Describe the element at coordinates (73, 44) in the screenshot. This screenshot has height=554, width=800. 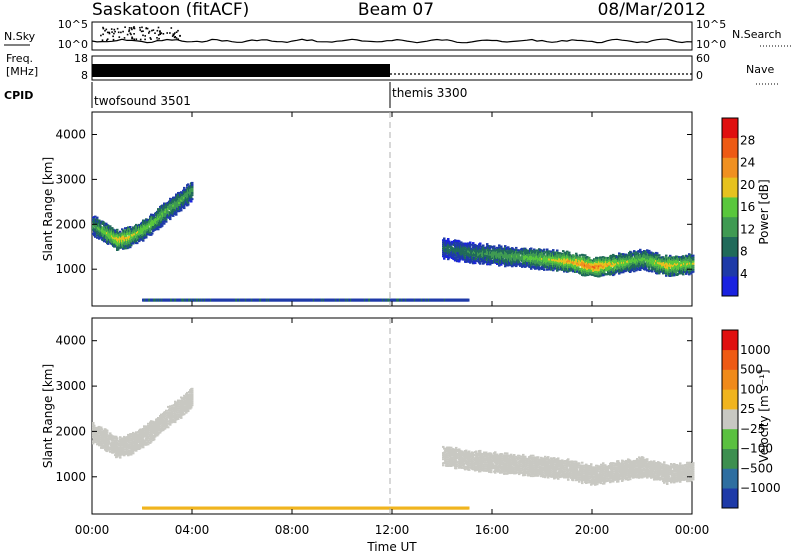
I see `noise-left-tick-bottom: 10^0` at that location.